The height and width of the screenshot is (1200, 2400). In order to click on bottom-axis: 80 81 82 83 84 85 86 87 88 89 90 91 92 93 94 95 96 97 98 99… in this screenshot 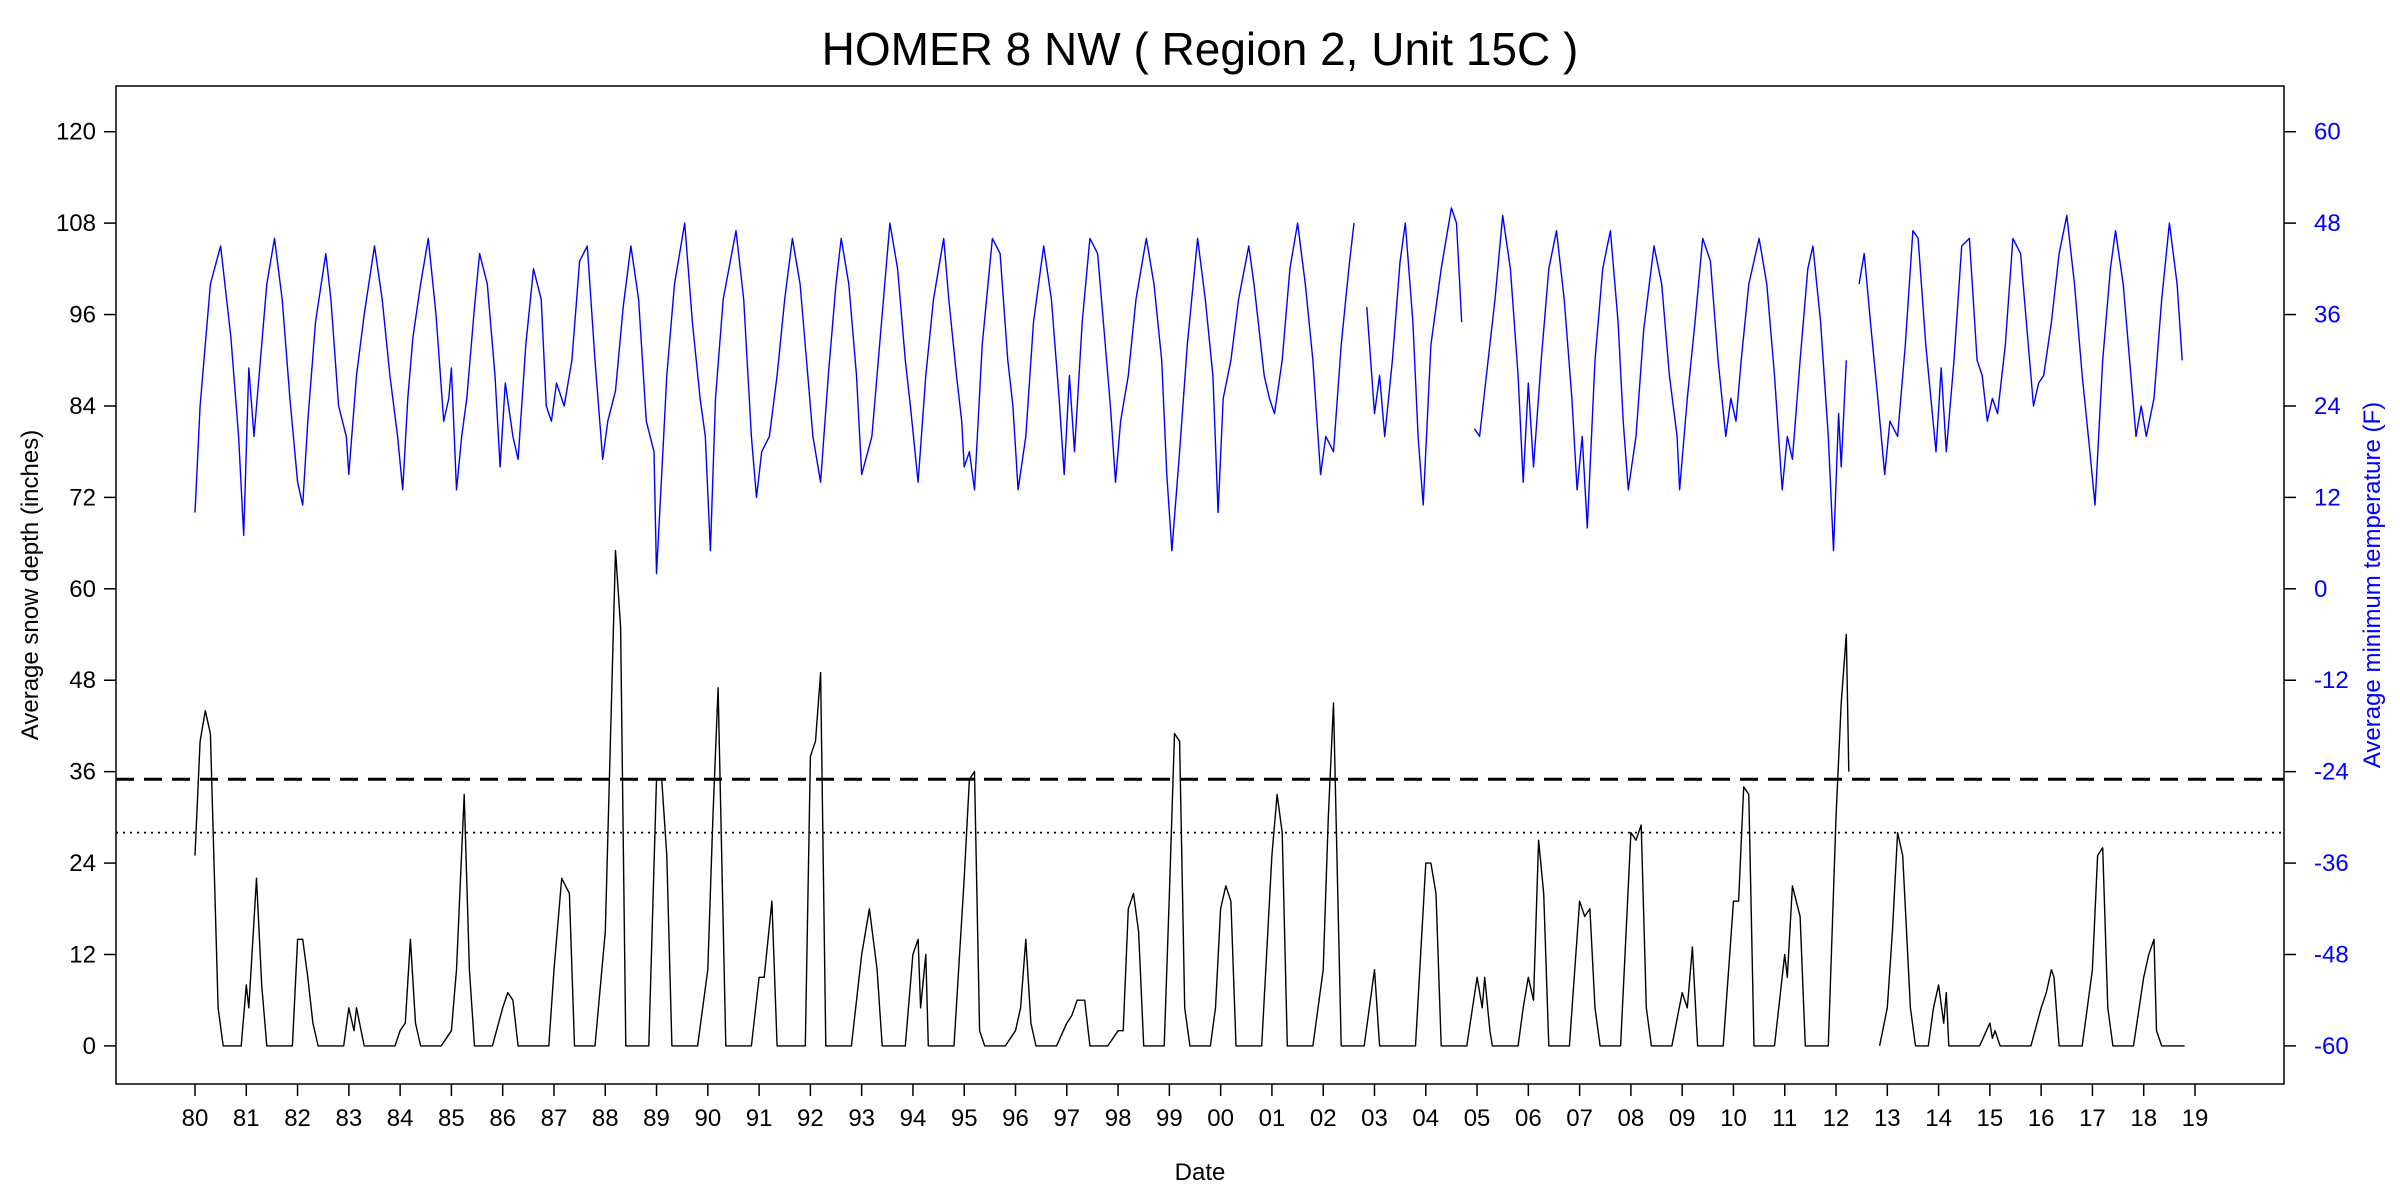, I will do `click(1195, 1108)`.